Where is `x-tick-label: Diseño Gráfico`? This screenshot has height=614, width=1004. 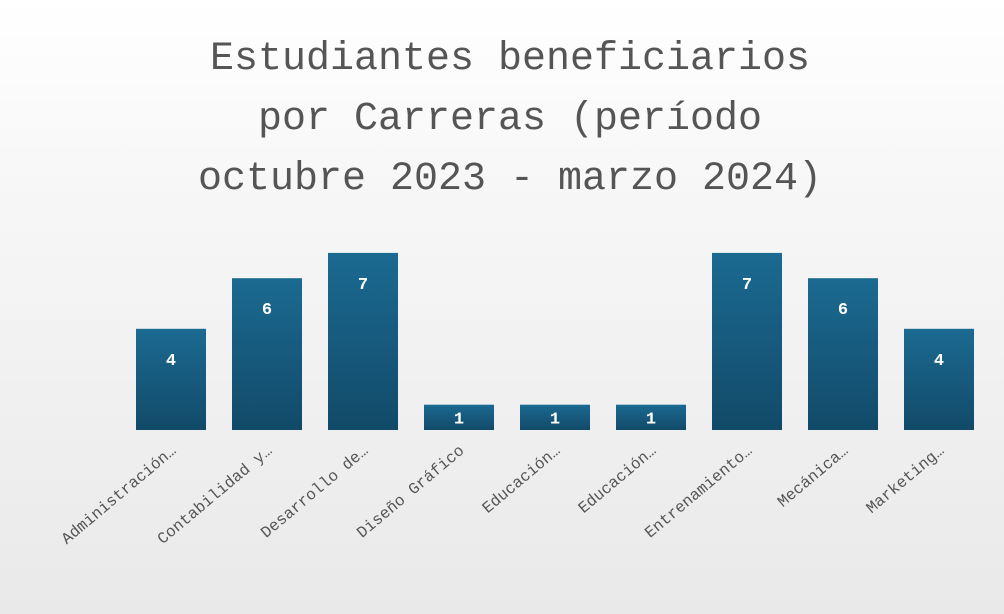 x-tick-label: Diseño Gráfico is located at coordinates (411, 492).